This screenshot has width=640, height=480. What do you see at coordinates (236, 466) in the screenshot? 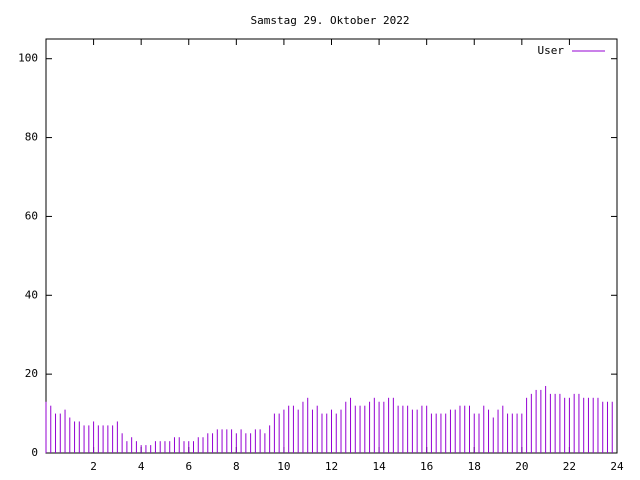
I see `x-tick-label: 8` at bounding box center [236, 466].